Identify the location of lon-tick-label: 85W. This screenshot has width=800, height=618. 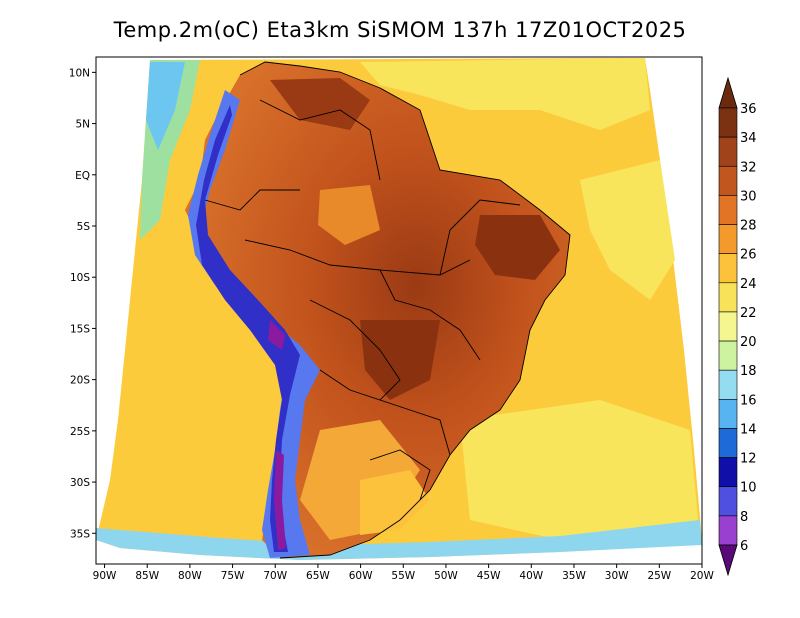
(147, 576).